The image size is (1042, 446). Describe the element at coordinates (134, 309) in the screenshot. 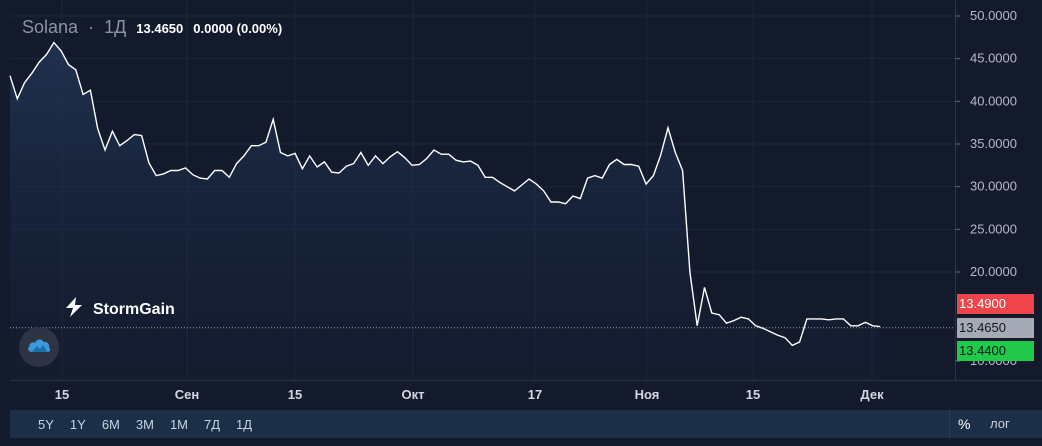

I see `logo-text: StormGain` at that location.